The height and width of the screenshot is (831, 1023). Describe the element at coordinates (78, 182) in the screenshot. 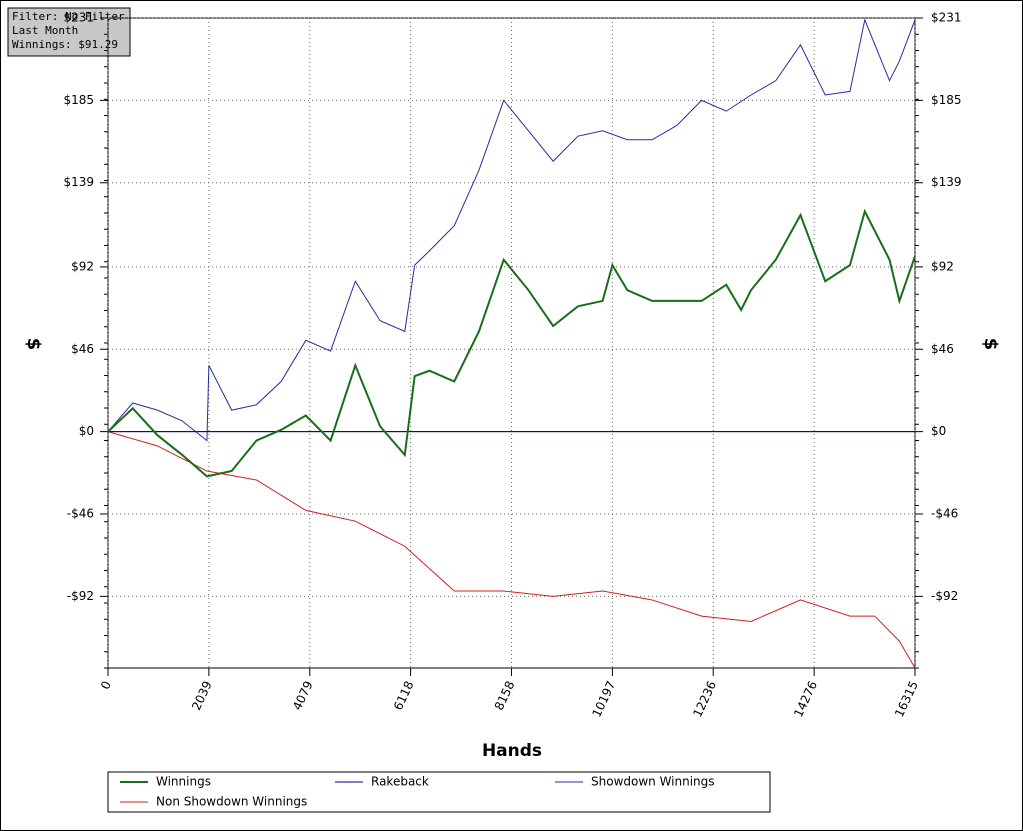

I see `y-tick-label: $139` at that location.